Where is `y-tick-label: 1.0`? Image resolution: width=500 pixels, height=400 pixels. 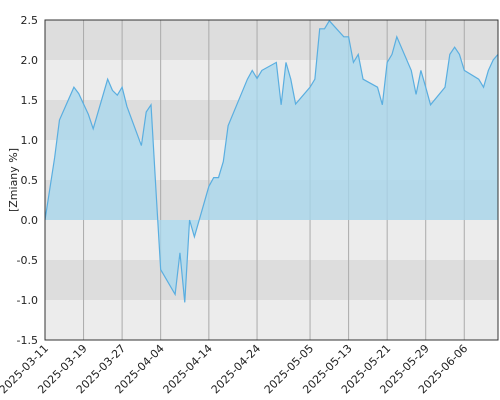 y-tick-label: 1.0 is located at coordinates (30, 140).